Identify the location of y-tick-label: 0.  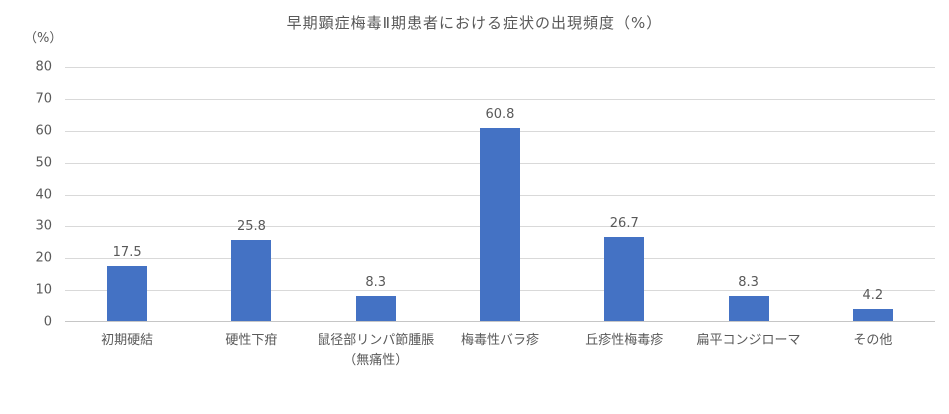
(47, 322).